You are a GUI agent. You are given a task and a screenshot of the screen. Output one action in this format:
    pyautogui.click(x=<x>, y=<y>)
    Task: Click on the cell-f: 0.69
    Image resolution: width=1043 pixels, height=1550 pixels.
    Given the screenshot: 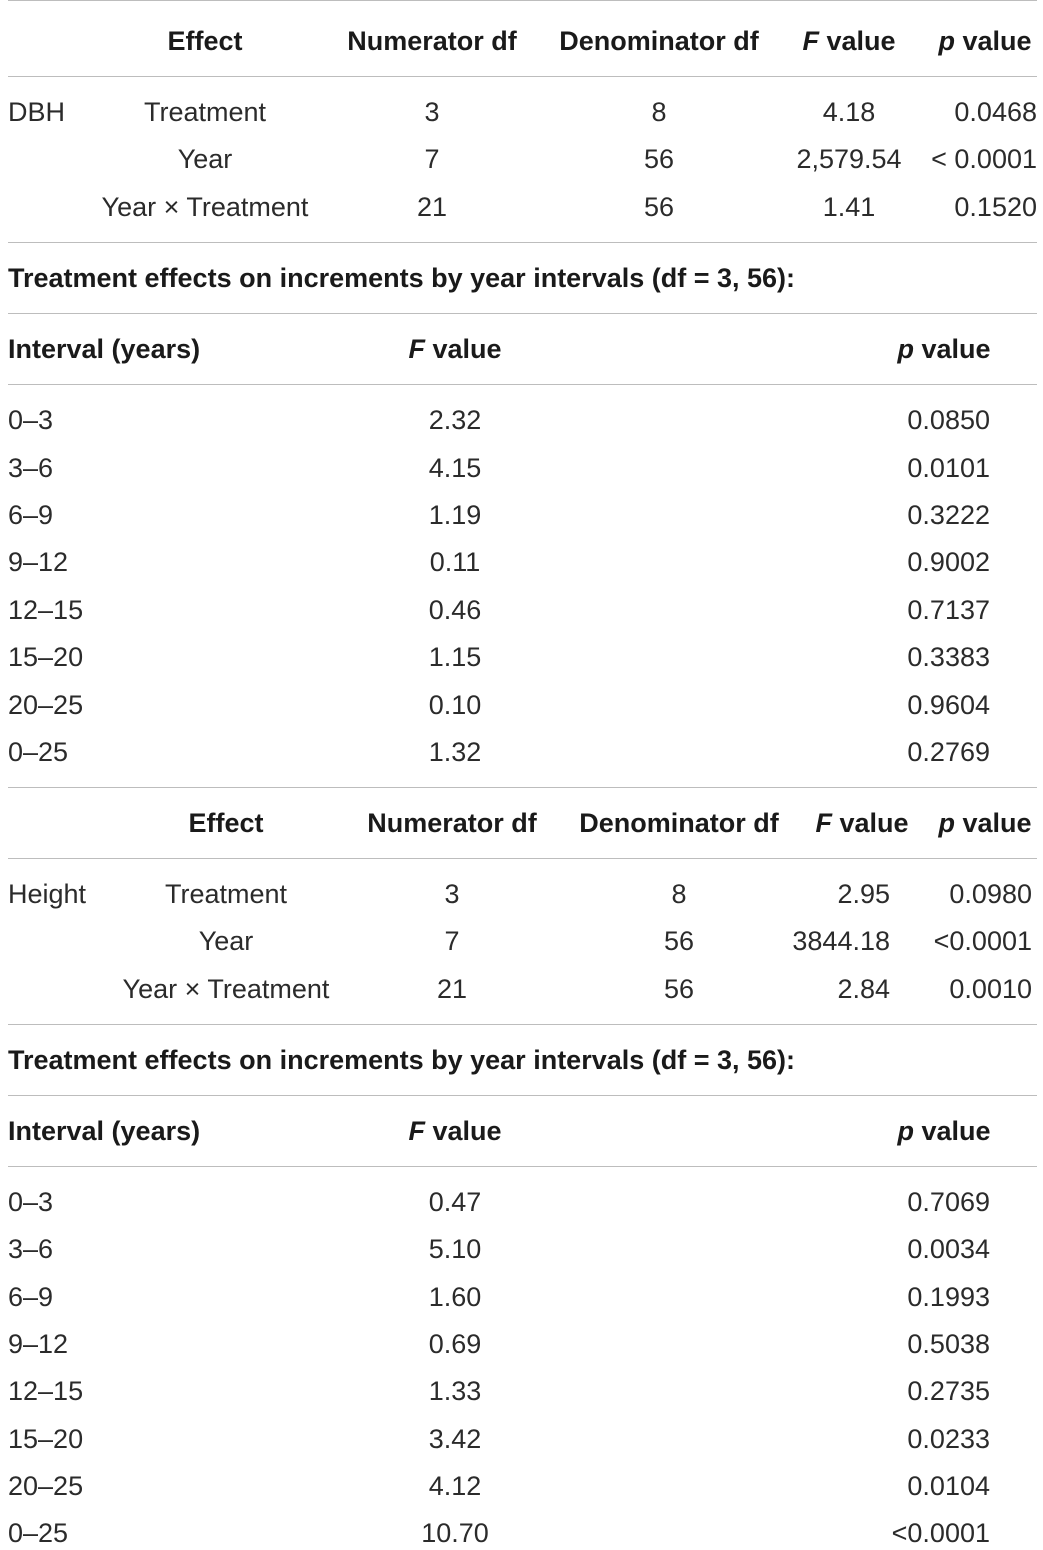 What is the action you would take?
    pyautogui.click(x=455, y=1344)
    